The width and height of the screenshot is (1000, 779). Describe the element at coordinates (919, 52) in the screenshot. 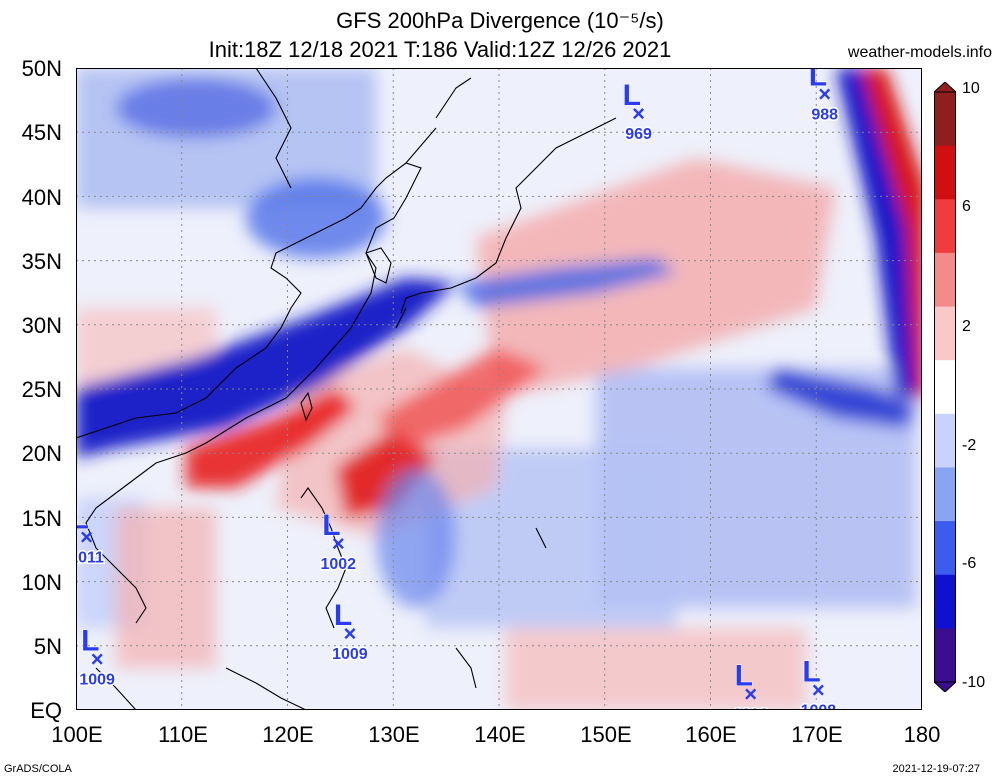

I see `source-label: weather-models.info` at that location.